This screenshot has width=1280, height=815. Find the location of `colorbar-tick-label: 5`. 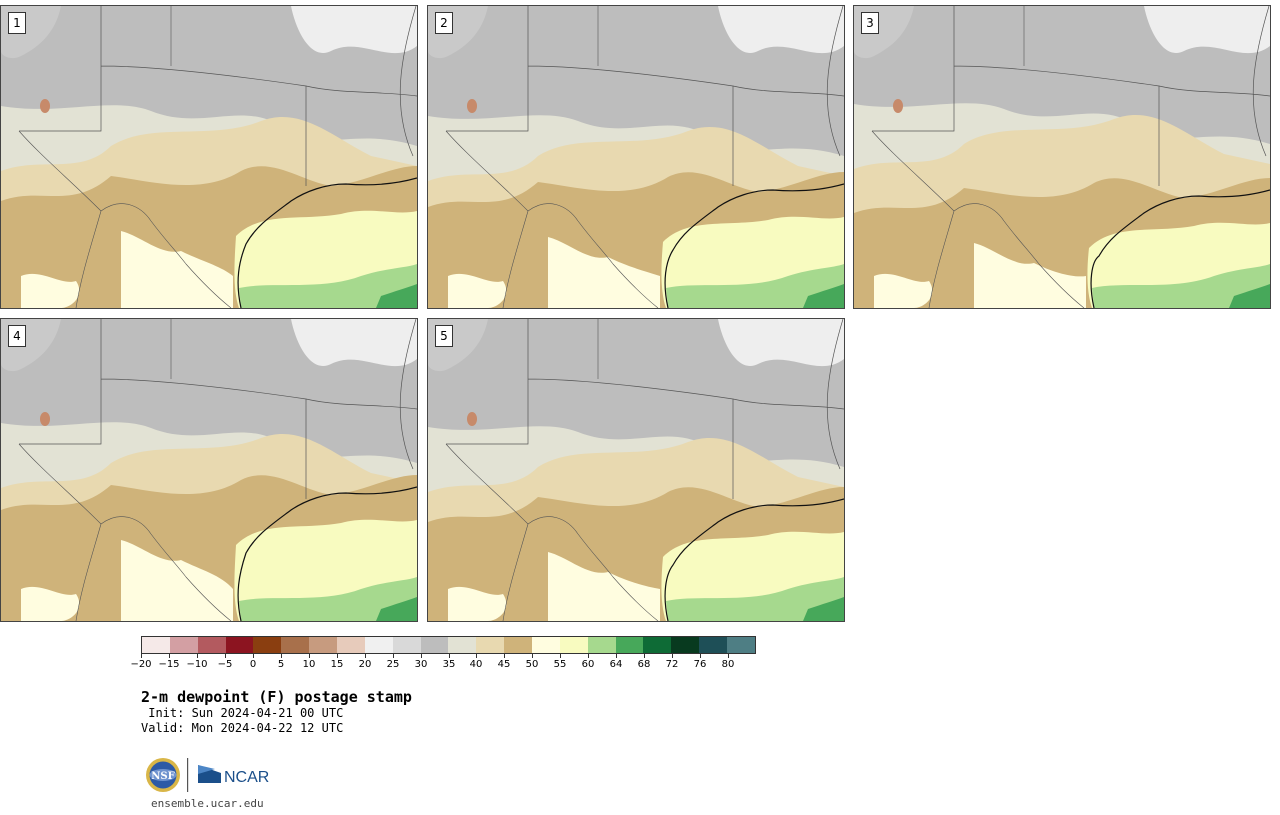

colorbar-tick-label: 5 is located at coordinates (281, 664).